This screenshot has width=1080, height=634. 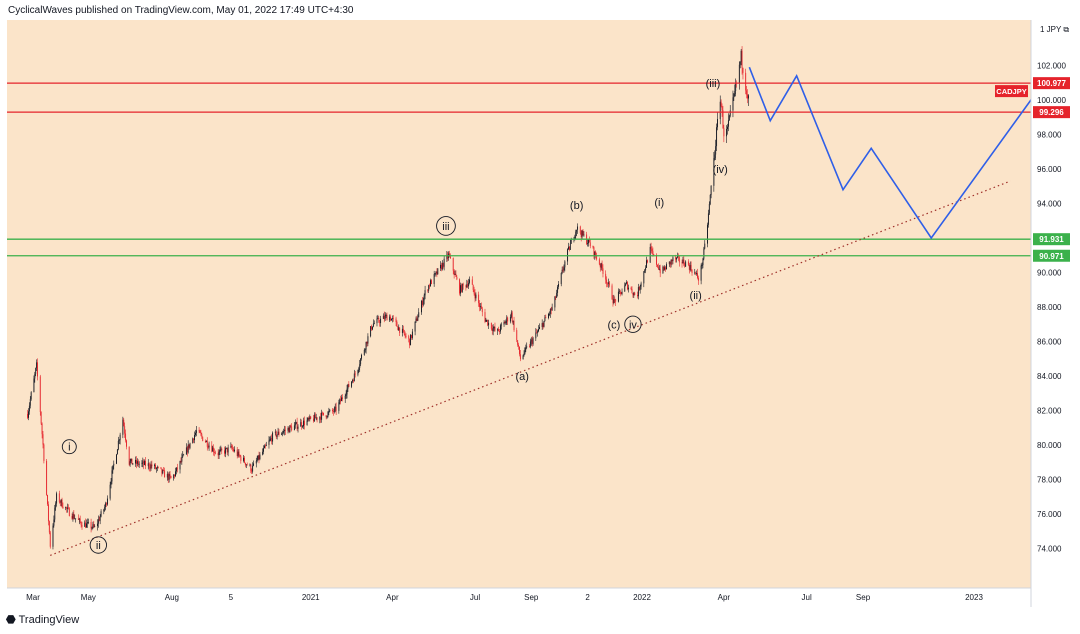 What do you see at coordinates (974, 597) in the screenshot?
I see `time-tick-label: 2023` at bounding box center [974, 597].